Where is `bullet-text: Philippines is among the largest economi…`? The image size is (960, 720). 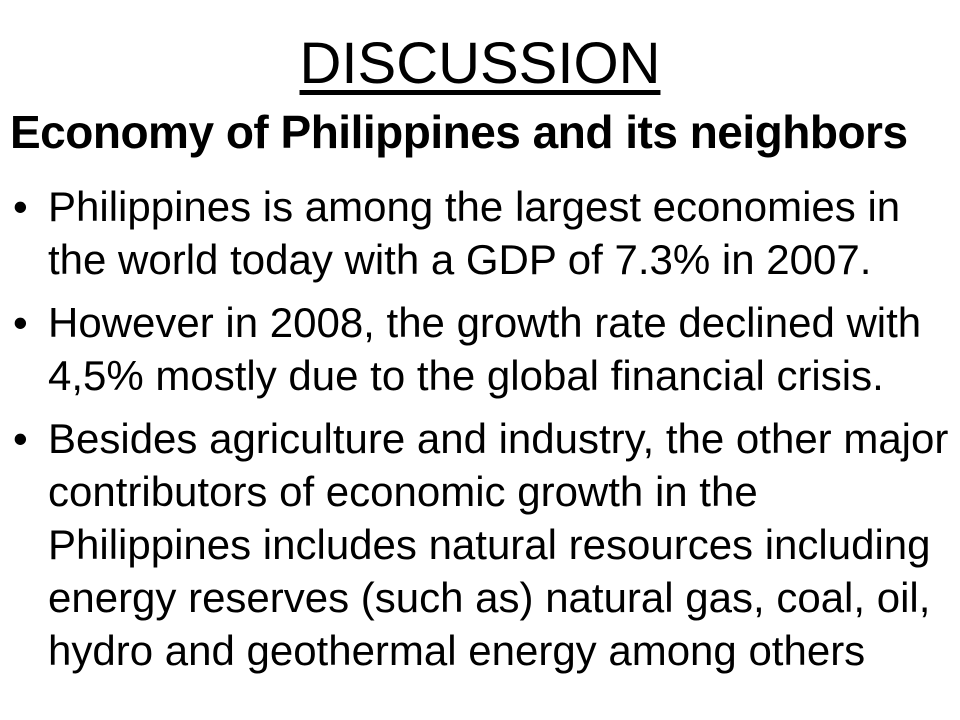 bullet-text: Philippines is among the largest economi… is located at coordinates (474, 233).